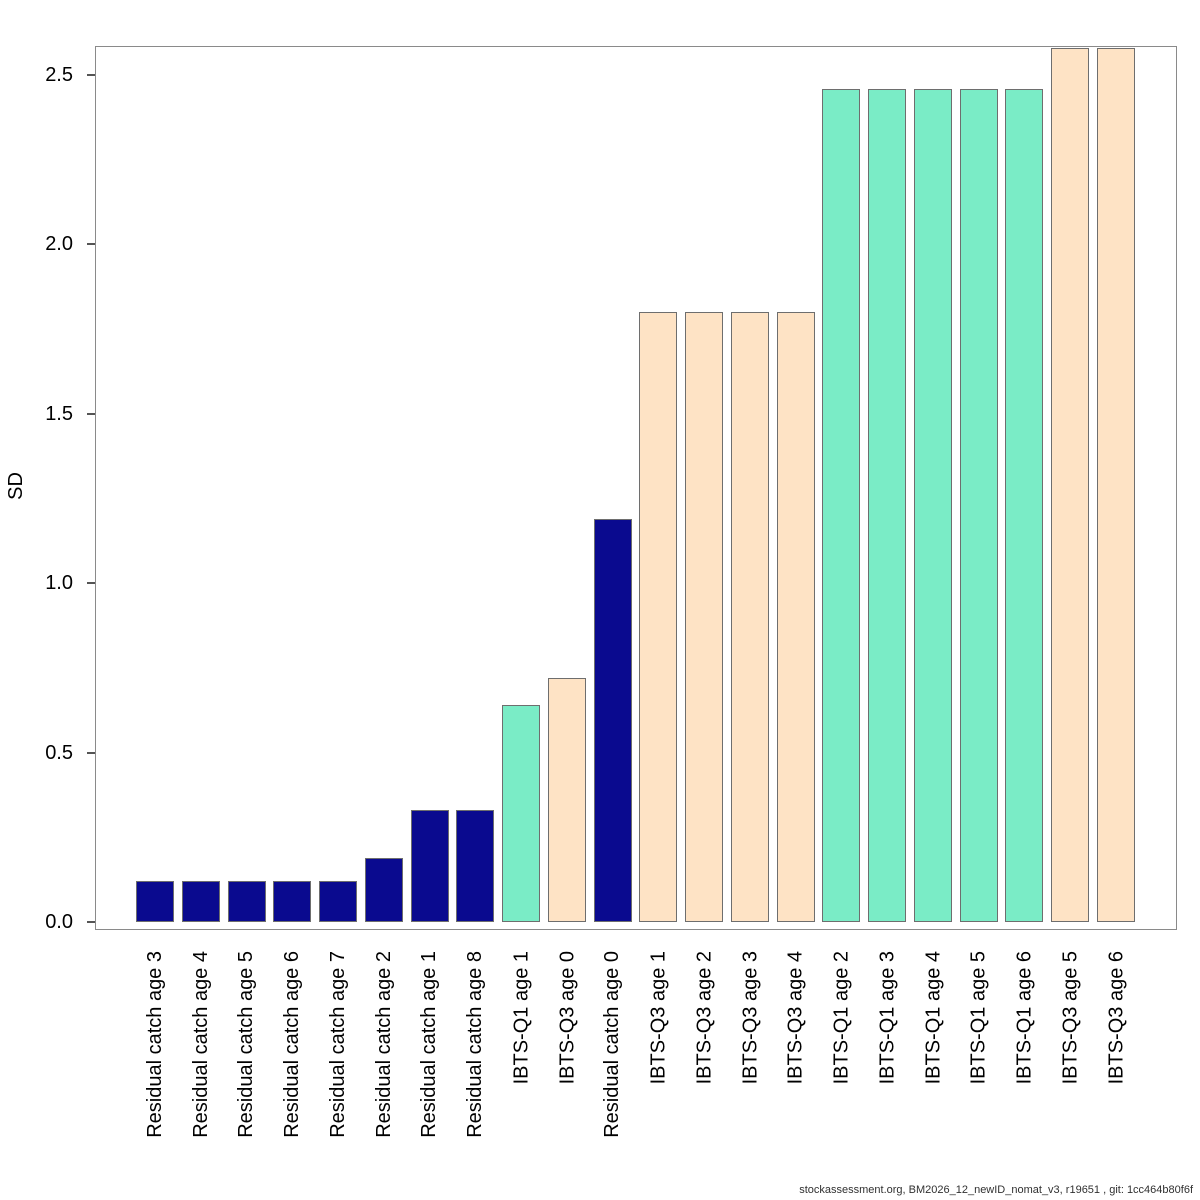  What do you see at coordinates (1070, 1018) in the screenshot?
I see `x-tick-label-ibts-q3-age-5: IBTS-Q3 age 5` at bounding box center [1070, 1018].